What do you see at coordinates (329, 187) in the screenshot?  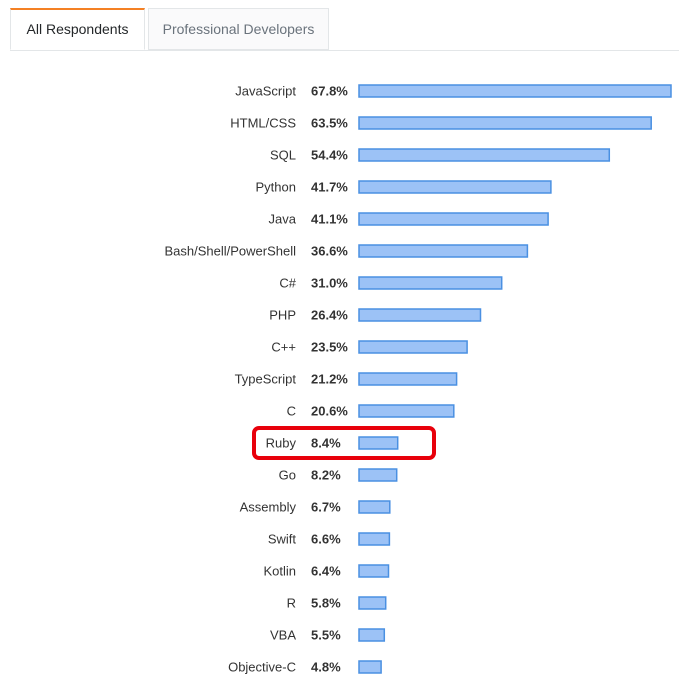 I see `value-label-python: 41.7%` at bounding box center [329, 187].